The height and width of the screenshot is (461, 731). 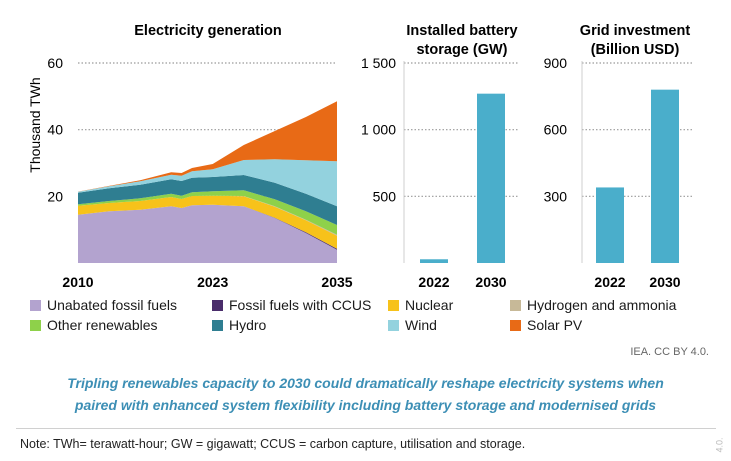 What do you see at coordinates (35, 124) in the screenshot?
I see `y-axis-label: Thousand TWh` at bounding box center [35, 124].